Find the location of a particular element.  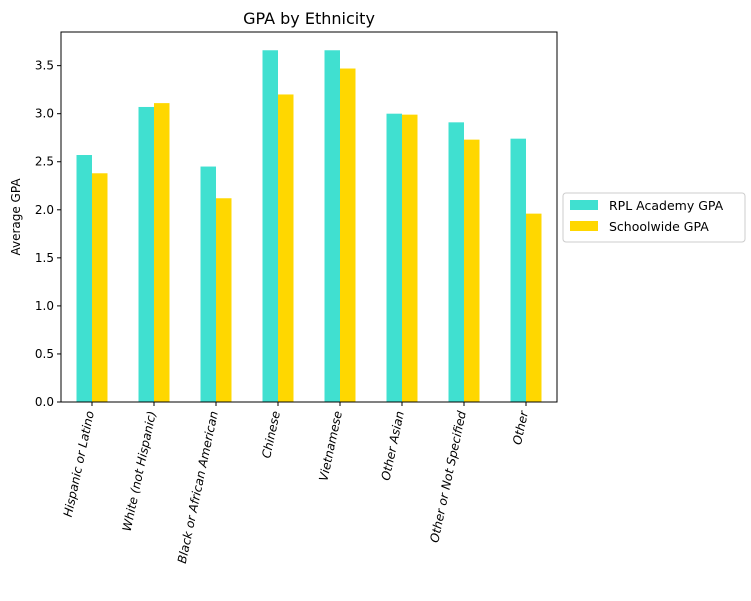

y-tick-label: 2.0 is located at coordinates (44, 210).